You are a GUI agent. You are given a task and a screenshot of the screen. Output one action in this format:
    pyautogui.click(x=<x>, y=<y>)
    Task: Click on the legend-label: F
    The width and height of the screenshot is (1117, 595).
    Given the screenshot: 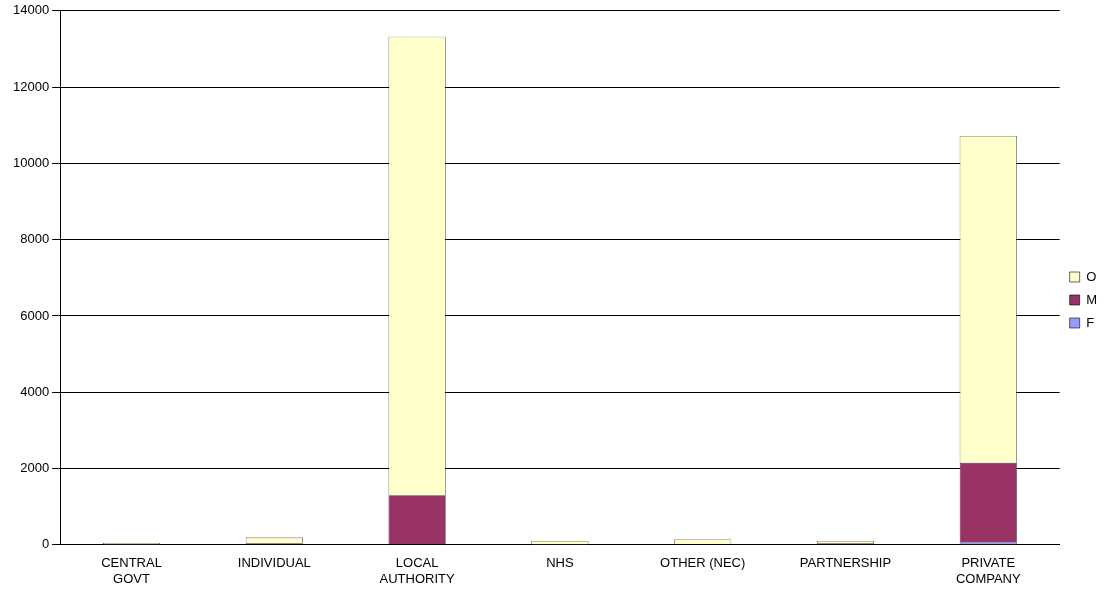 What is the action you would take?
    pyautogui.click(x=1090, y=322)
    